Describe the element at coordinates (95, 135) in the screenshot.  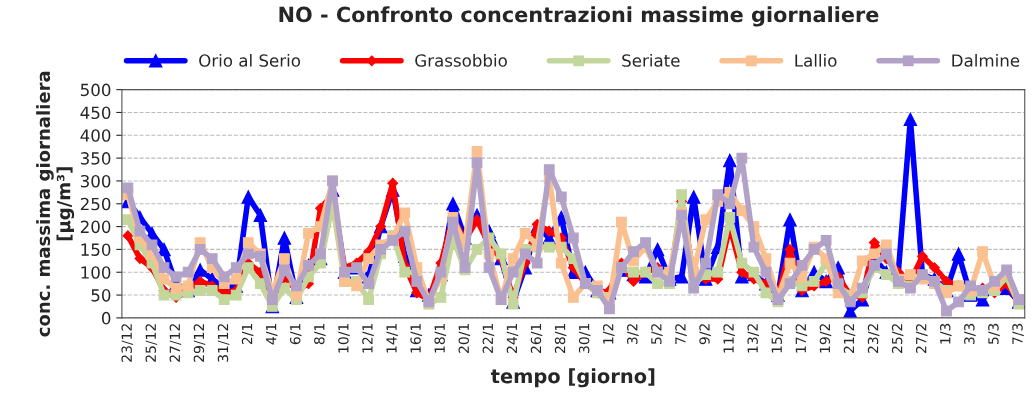
I see `y-tick-label: 400` at that location.